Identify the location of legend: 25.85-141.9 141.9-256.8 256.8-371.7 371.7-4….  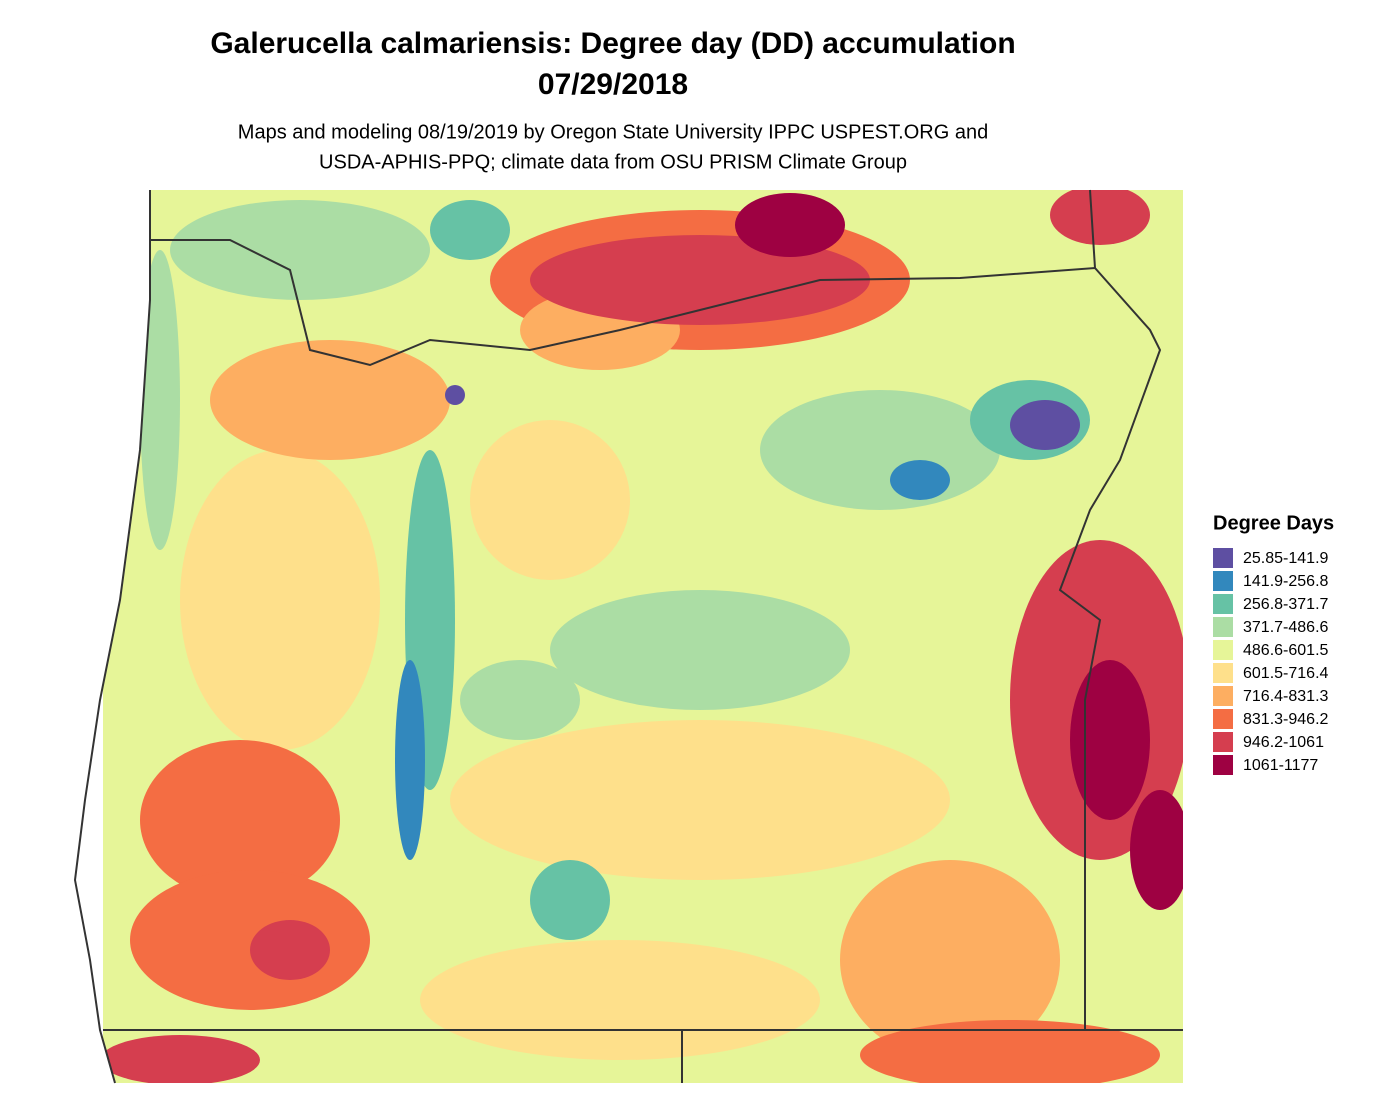
(1271, 661).